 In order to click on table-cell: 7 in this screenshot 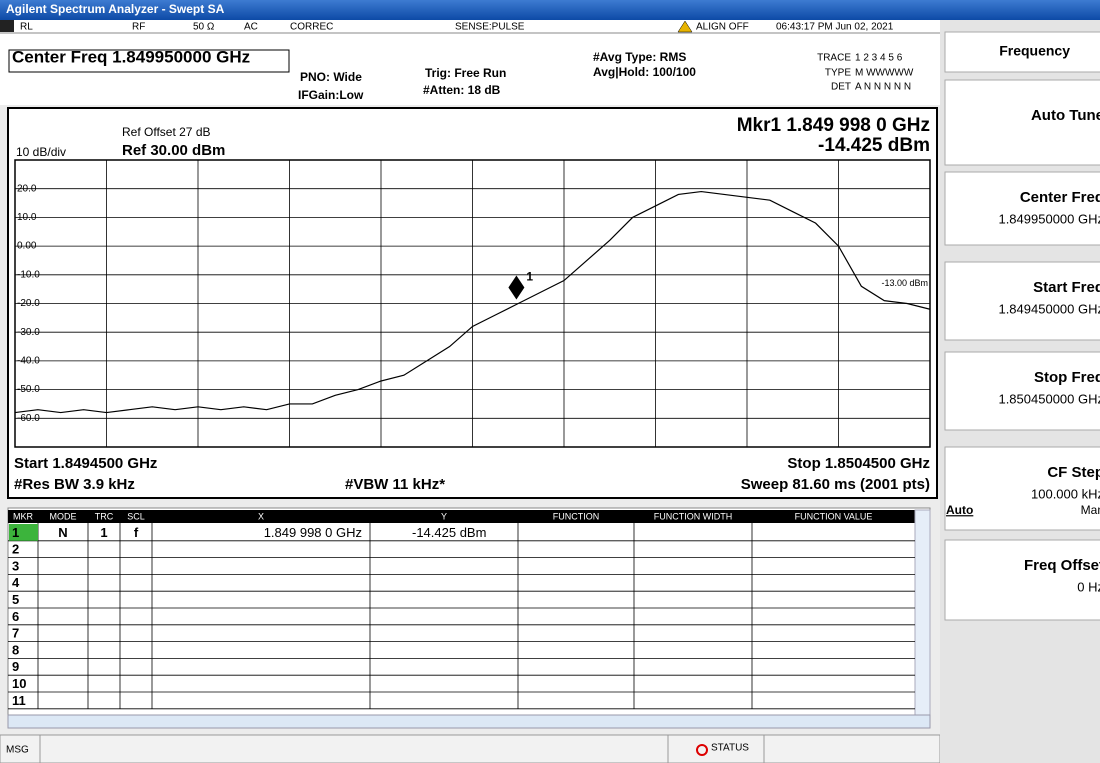, I will do `click(15, 633)`.